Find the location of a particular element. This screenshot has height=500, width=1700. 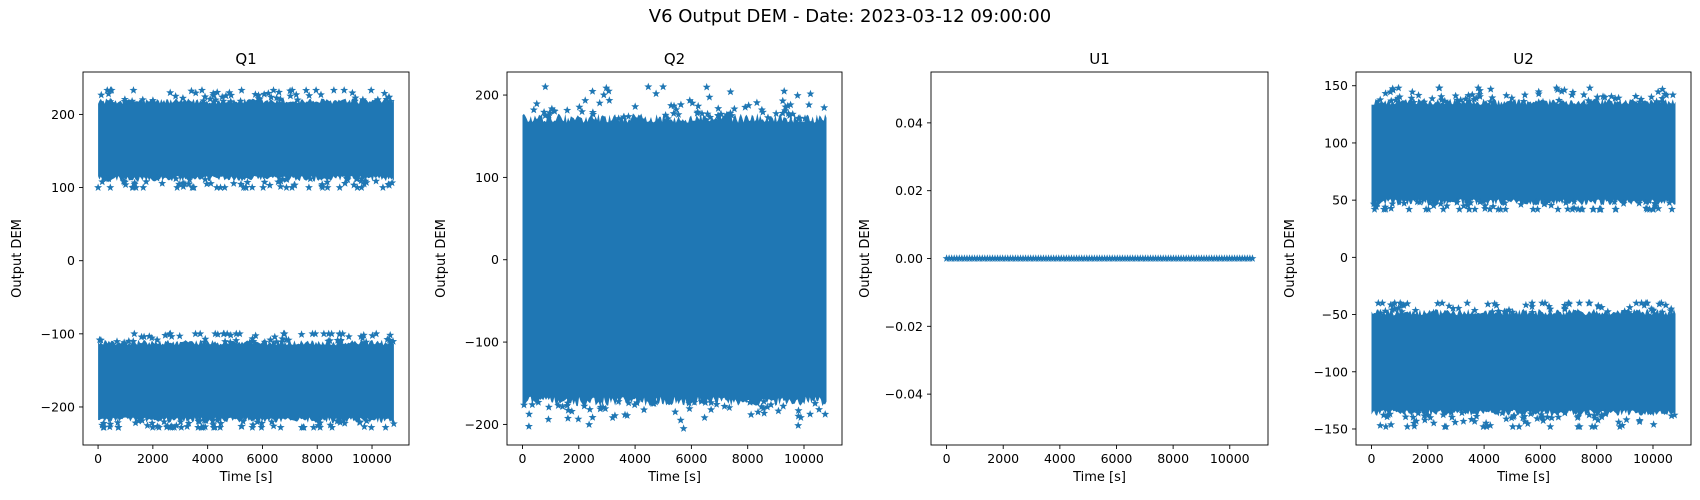

x-tick-label: 0 is located at coordinates (98, 458).